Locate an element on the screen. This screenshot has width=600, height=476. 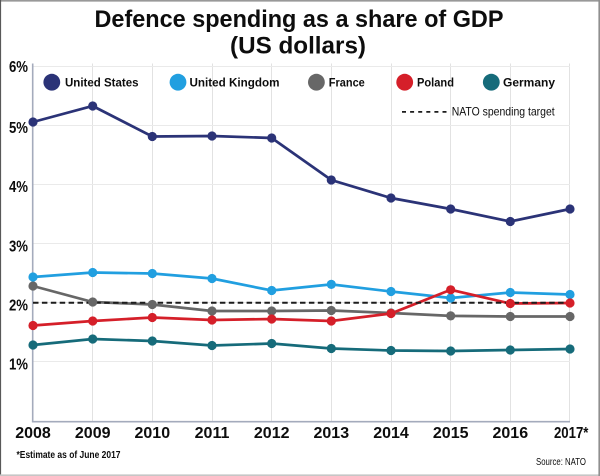
svg-text: *Estimate as of June 2017 is located at coordinates (69, 455).